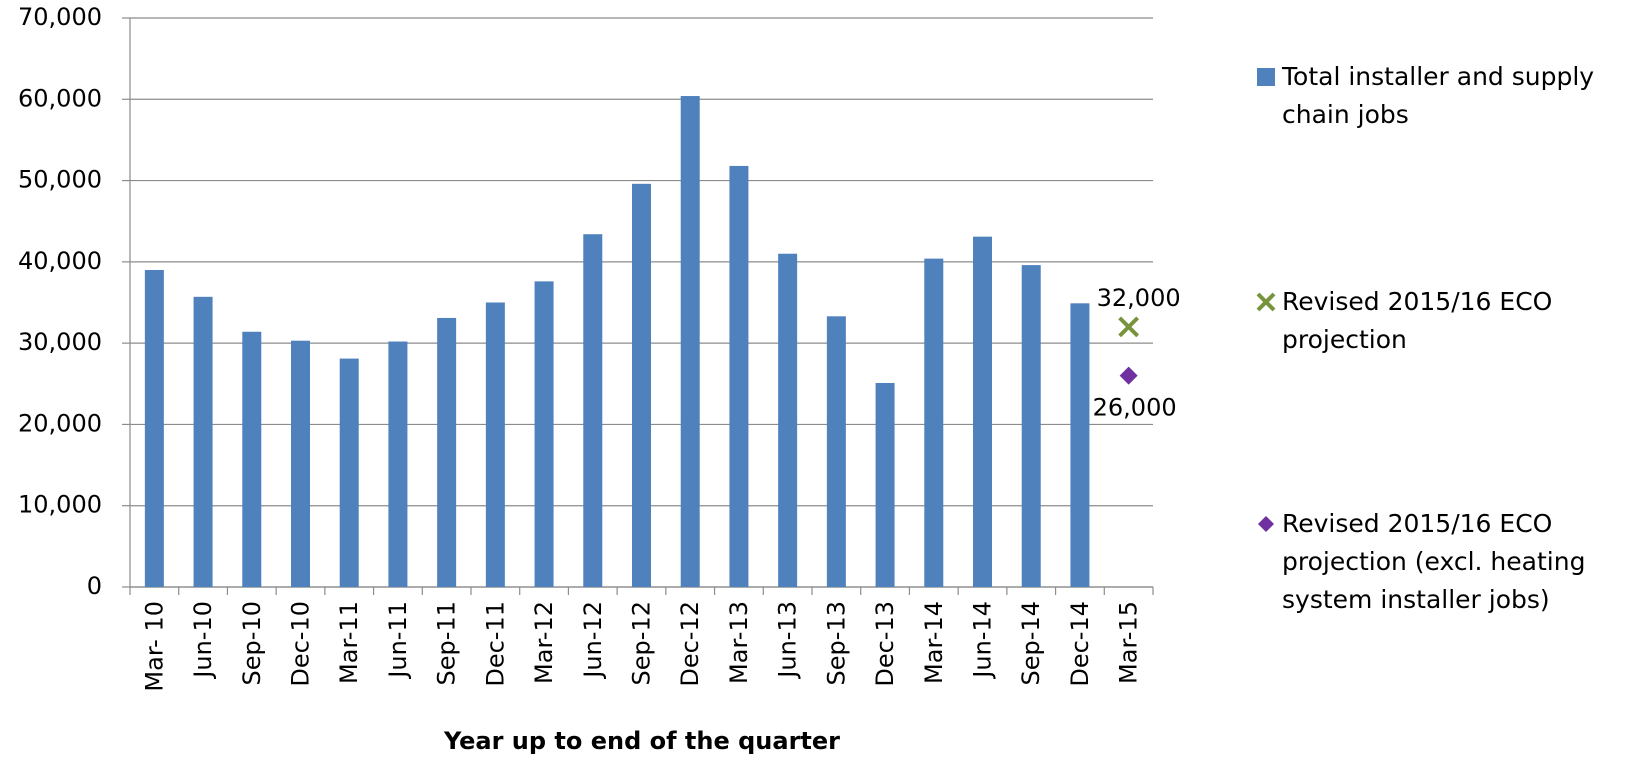 The height and width of the screenshot is (760, 1626). Describe the element at coordinates (1129, 642) in the screenshot. I see `x-tick-label: Mar-15` at that location.